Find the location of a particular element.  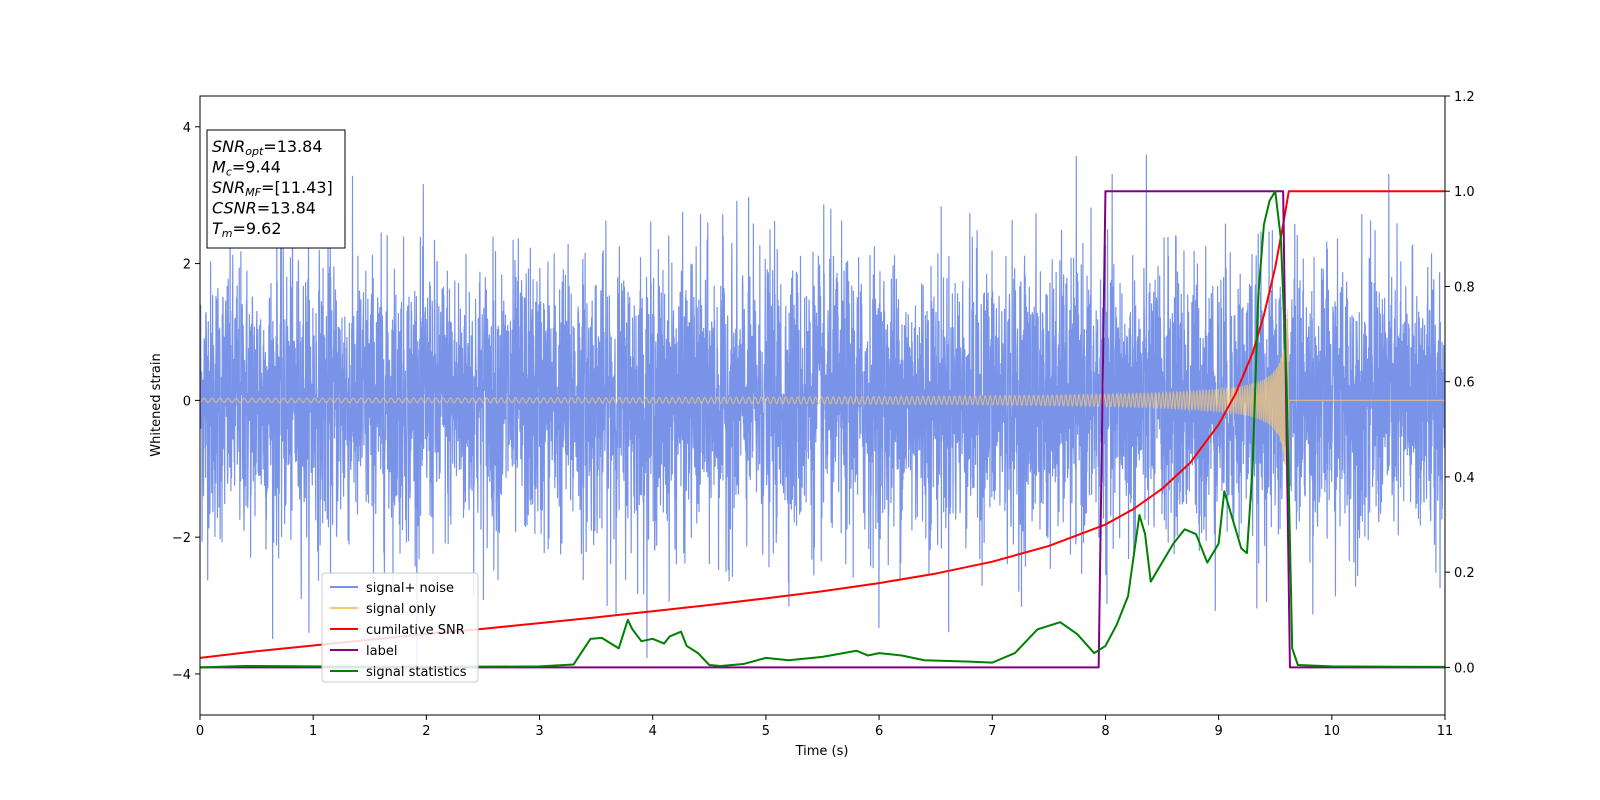

x-tick-label: 7 is located at coordinates (992, 731).